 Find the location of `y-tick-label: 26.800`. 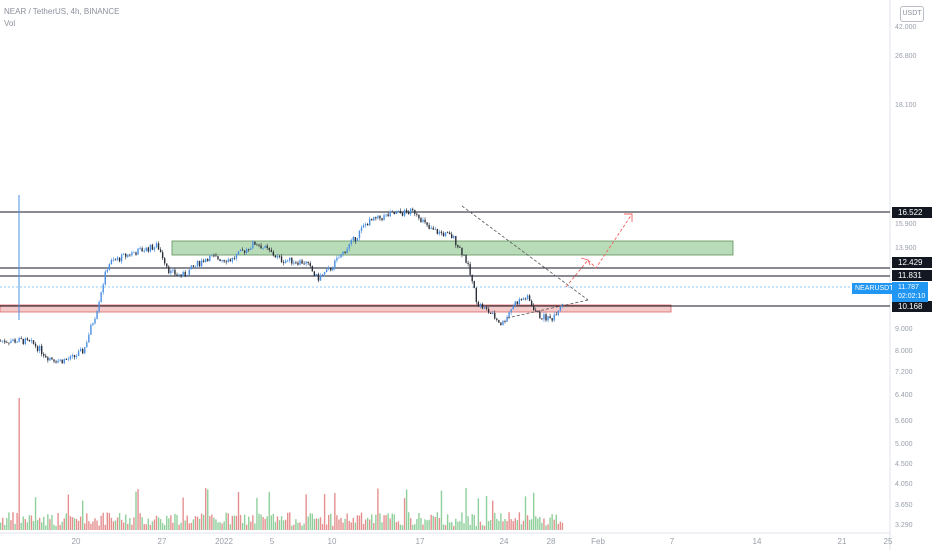

y-tick-label: 26.800 is located at coordinates (906, 56).